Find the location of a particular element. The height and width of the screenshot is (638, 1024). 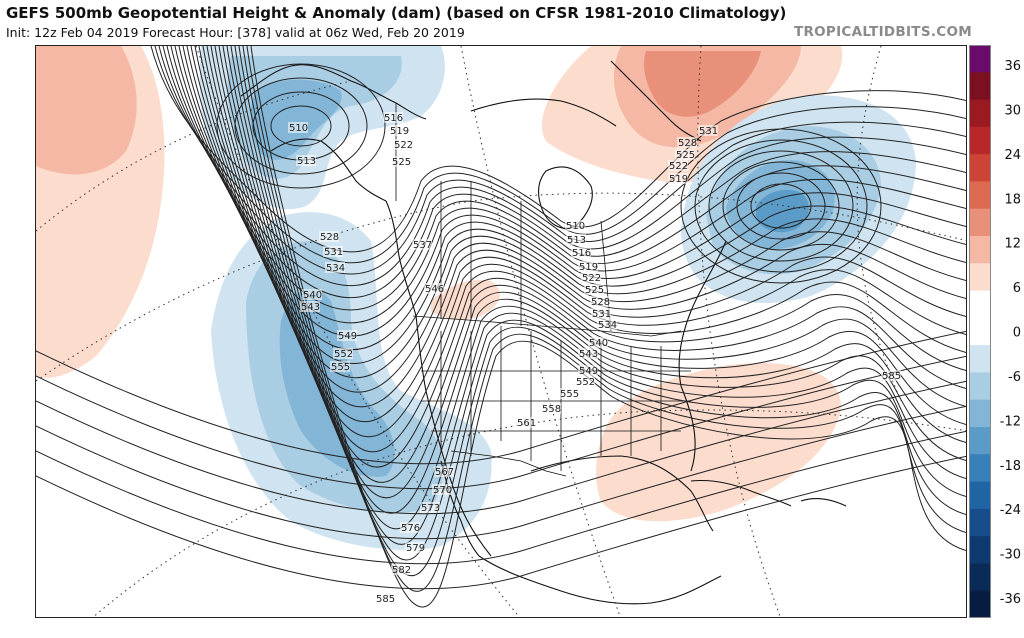

contour-label: 546 is located at coordinates (434, 289).